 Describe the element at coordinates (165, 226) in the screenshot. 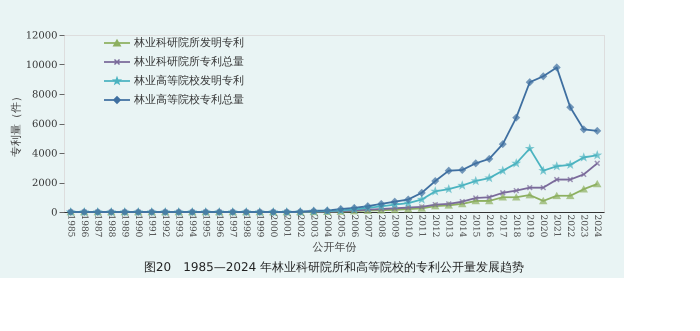

I see `x-tick-label: 1992` at that location.